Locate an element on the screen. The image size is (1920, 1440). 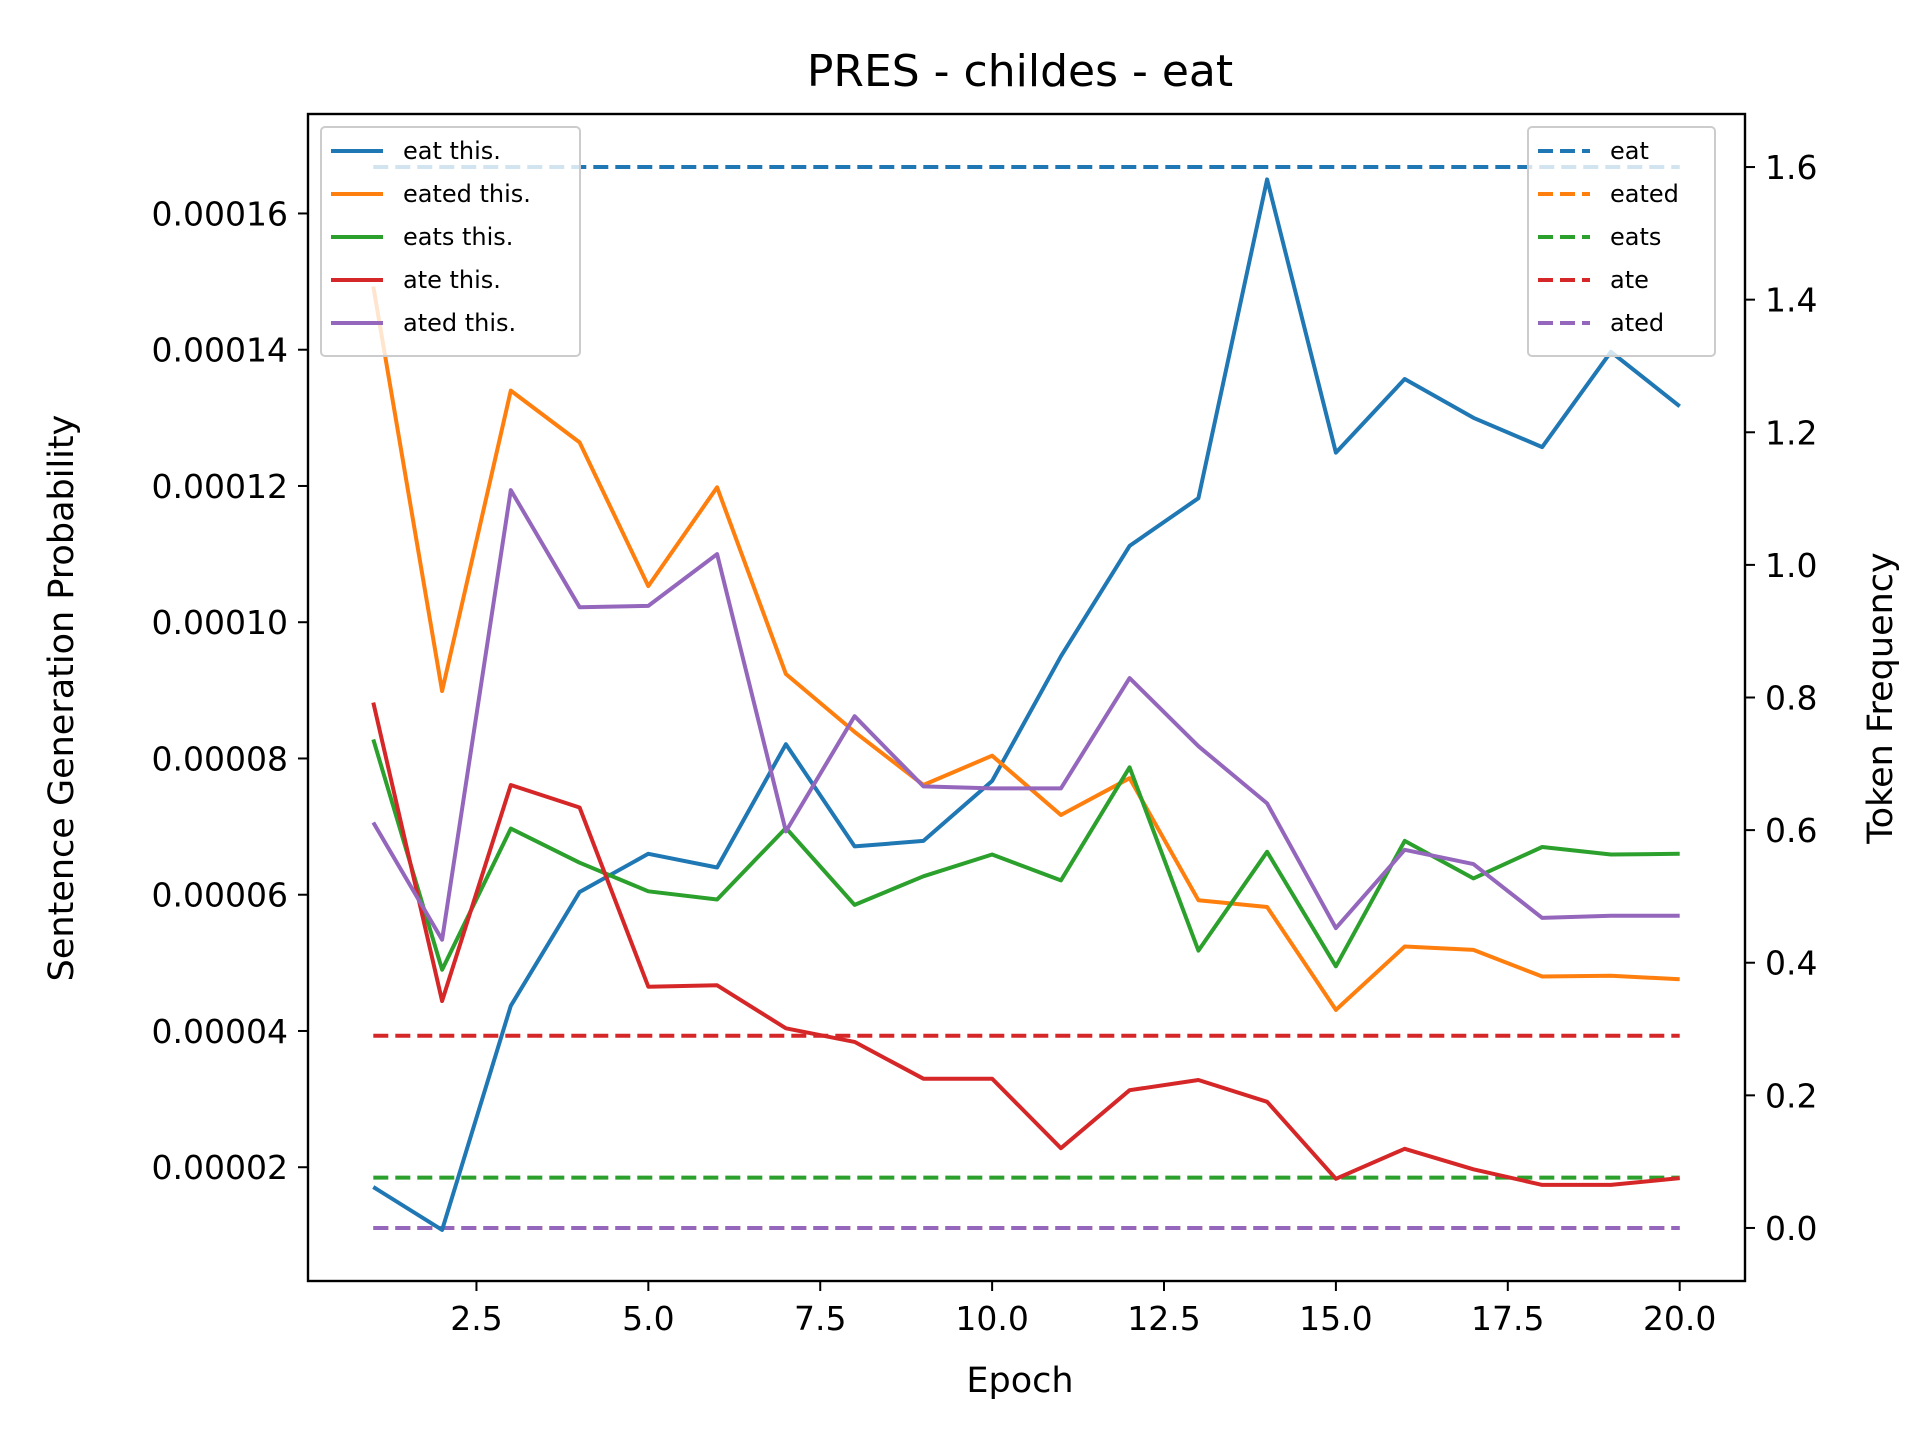
y-tick-label: 0.00014 is located at coordinates (220, 350).